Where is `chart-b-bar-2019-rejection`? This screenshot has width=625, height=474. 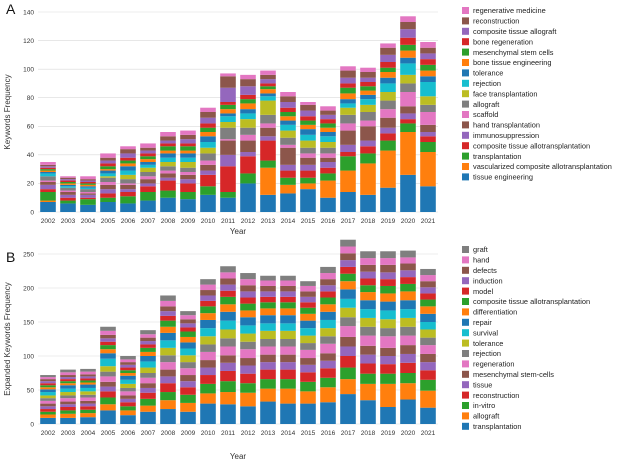 chart-b-bar-2019-rejection is located at coordinates (388, 332).